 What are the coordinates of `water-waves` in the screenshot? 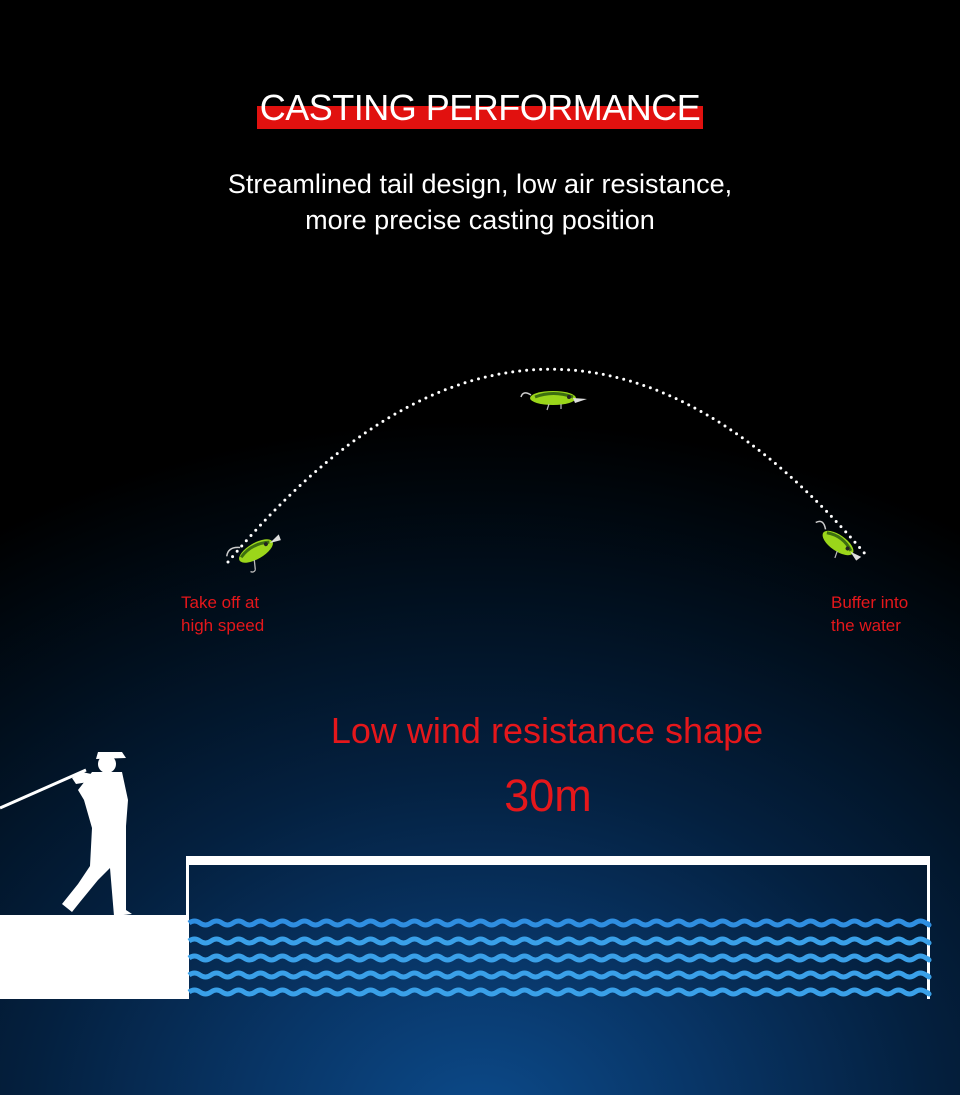 It's located at (559, 957).